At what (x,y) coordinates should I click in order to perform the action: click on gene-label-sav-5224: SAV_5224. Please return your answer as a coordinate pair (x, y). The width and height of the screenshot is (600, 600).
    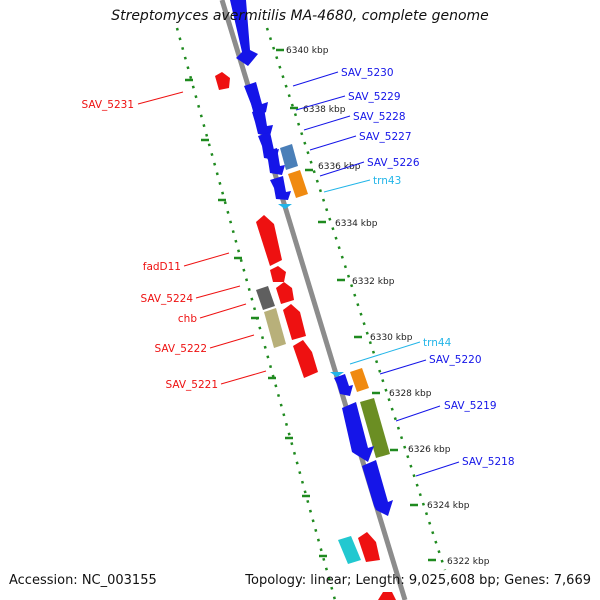
    Looking at the image, I should click on (166, 299).